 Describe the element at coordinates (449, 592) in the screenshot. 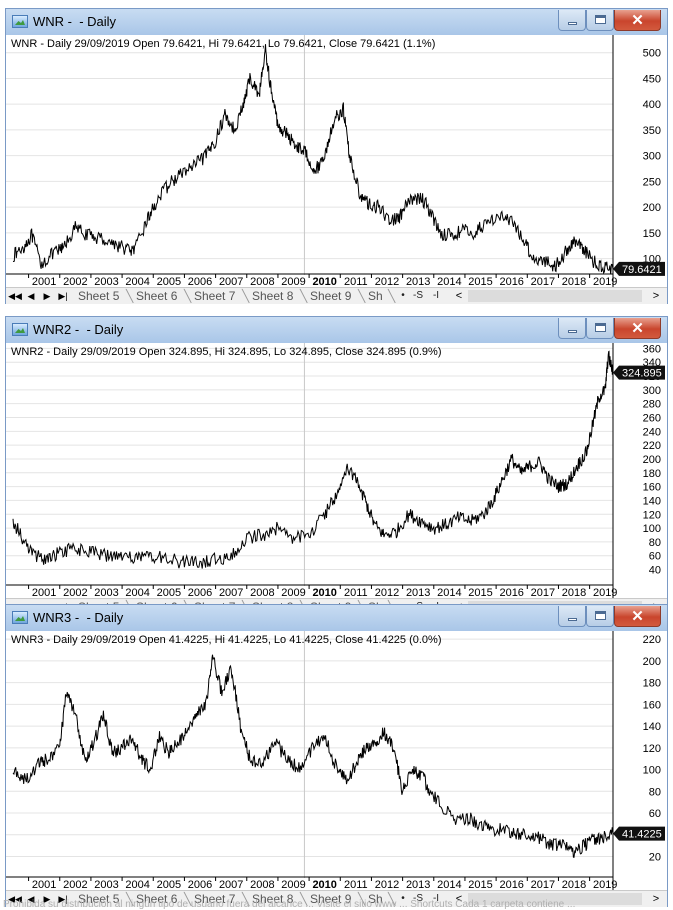

I see `x-tick-label: 2014` at that location.